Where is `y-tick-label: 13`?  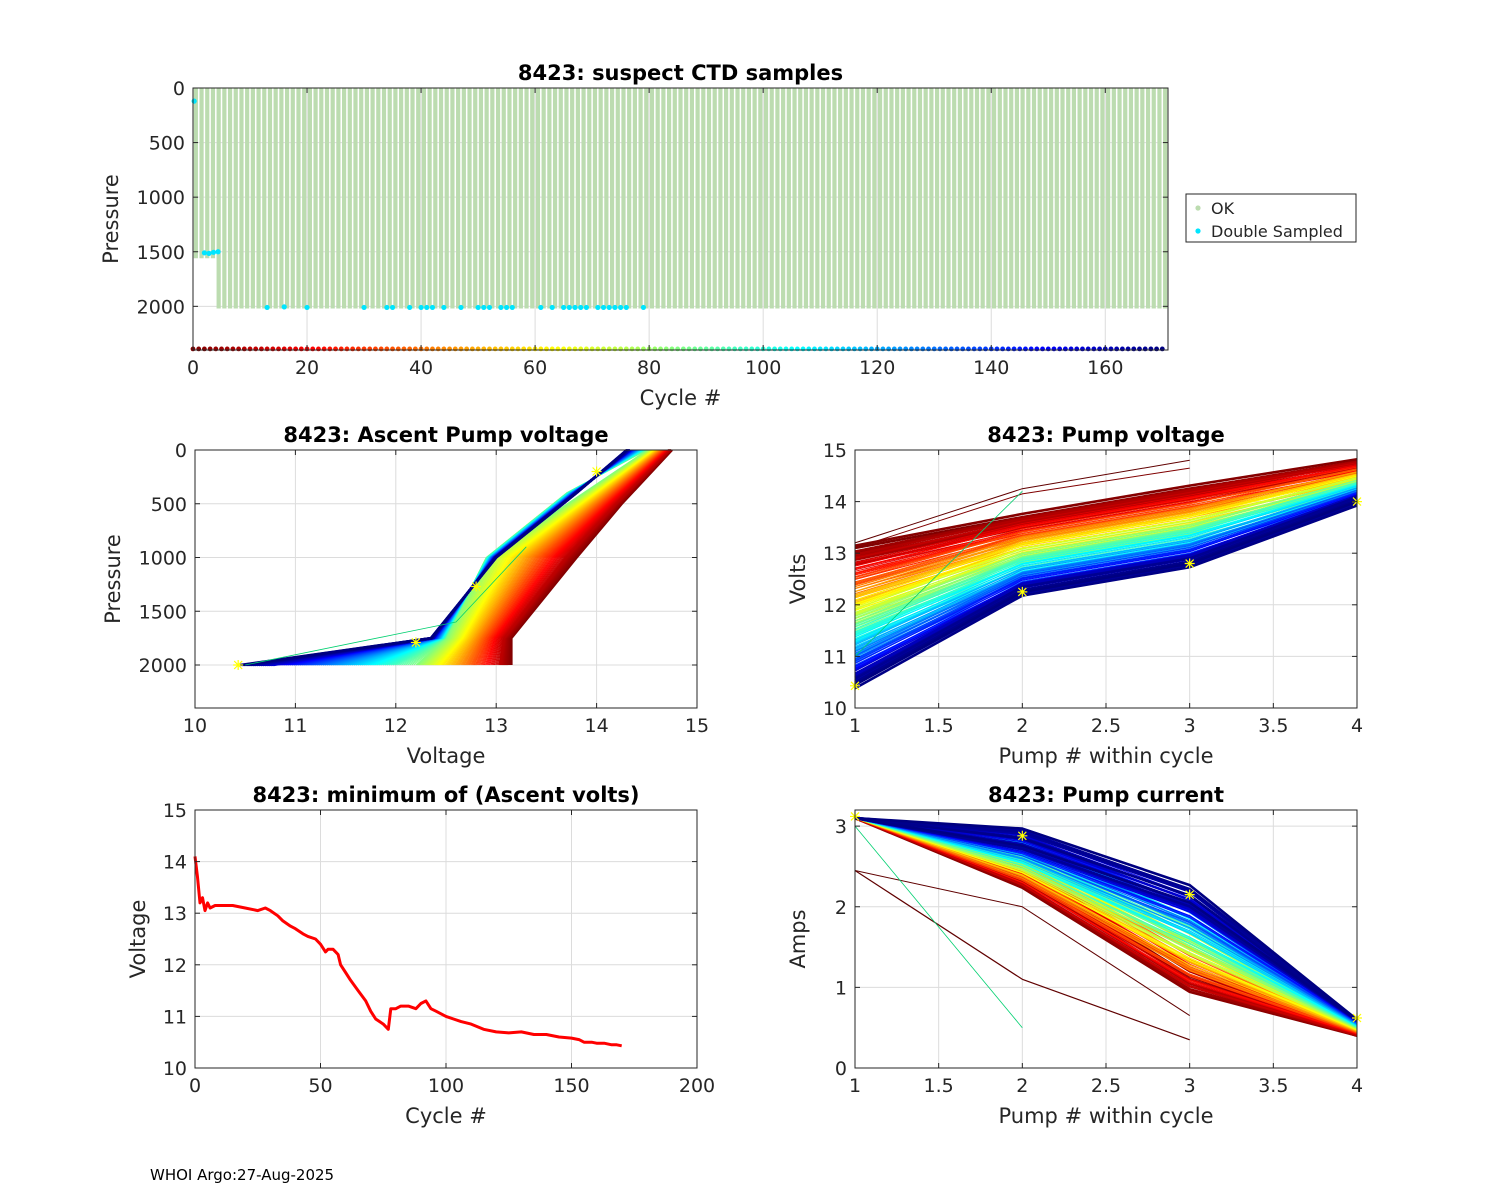 y-tick-label: 13 is located at coordinates (835, 554).